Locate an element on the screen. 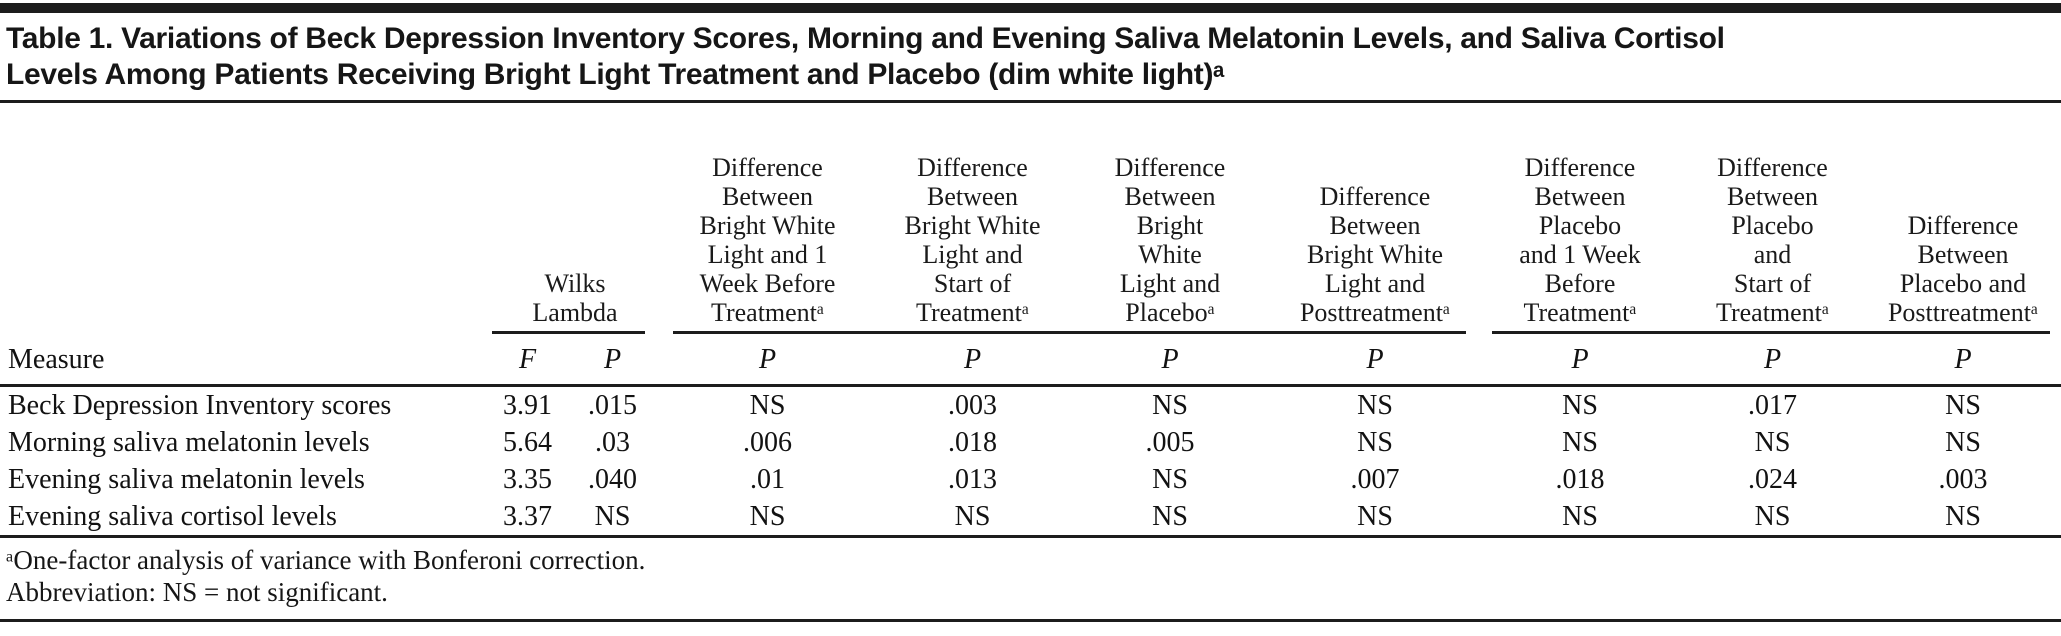  header-spacer is located at coordinates (245, 217).